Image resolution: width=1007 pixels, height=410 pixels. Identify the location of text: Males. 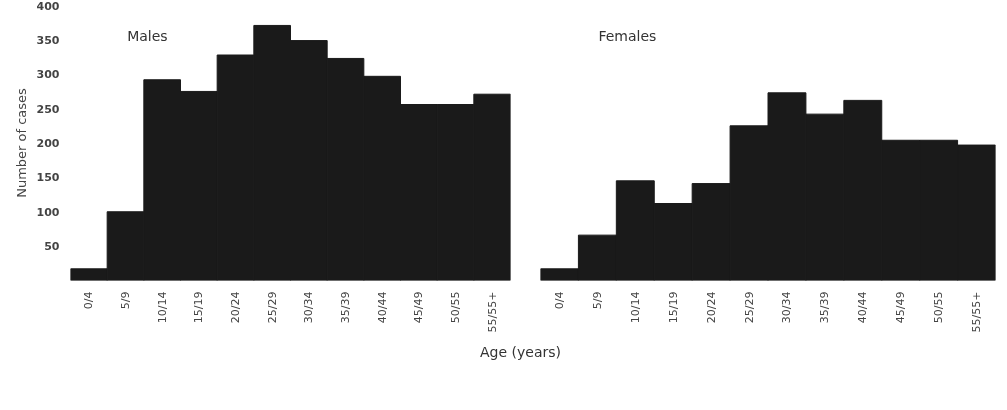
(147, 36).